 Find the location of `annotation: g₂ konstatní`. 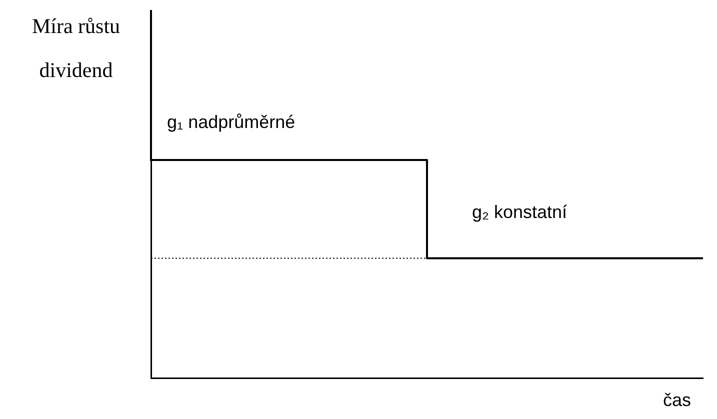

annotation: g₂ konstatní is located at coordinates (520, 212).